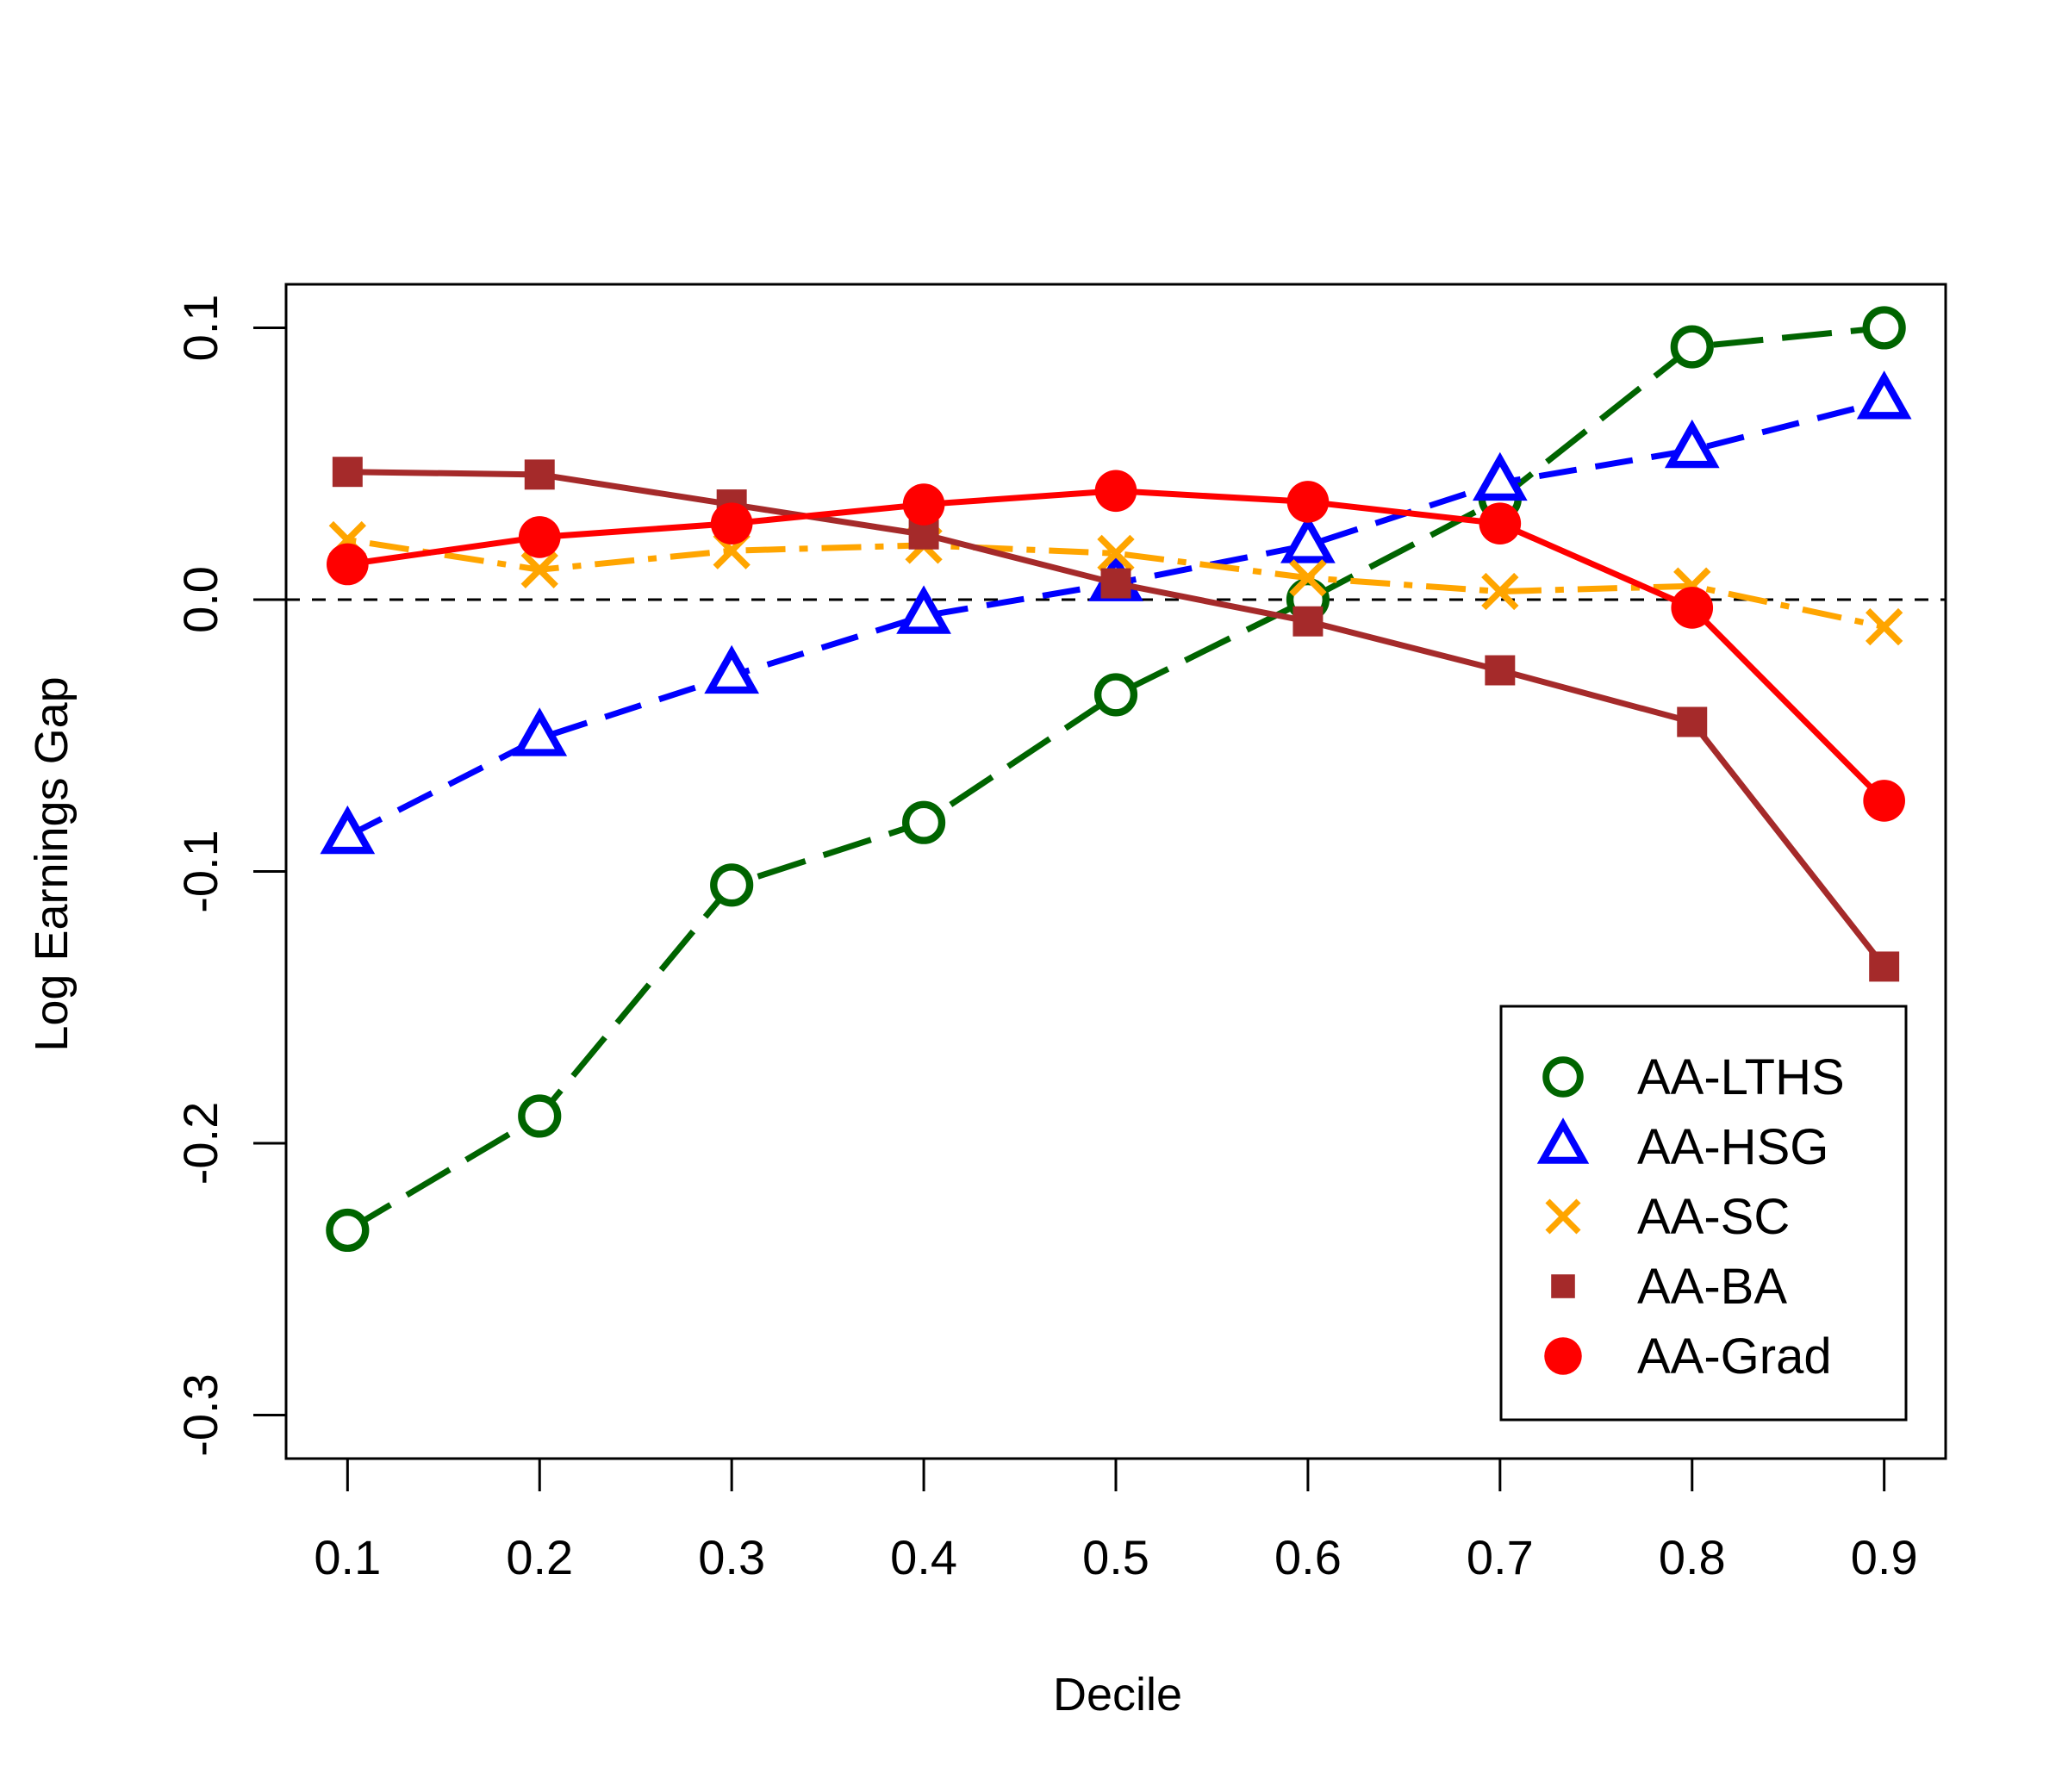 This screenshot has height=1792, width=2068. I want to click on series-line-aa-sc, so click(1115, 584).